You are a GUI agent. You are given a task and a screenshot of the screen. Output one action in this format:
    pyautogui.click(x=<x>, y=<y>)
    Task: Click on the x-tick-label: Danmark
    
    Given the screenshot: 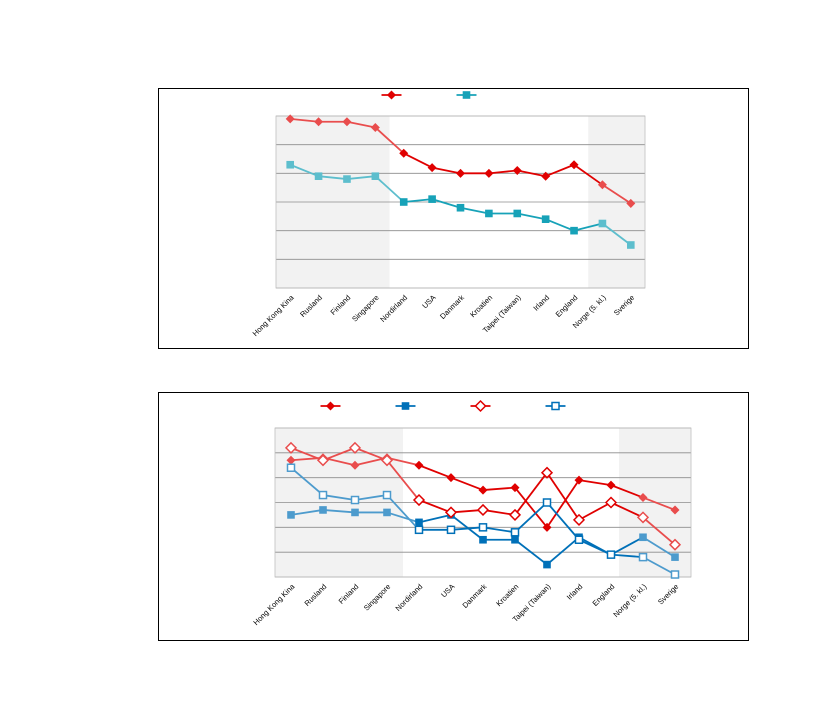 What is the action you would take?
    pyautogui.click(x=452, y=307)
    